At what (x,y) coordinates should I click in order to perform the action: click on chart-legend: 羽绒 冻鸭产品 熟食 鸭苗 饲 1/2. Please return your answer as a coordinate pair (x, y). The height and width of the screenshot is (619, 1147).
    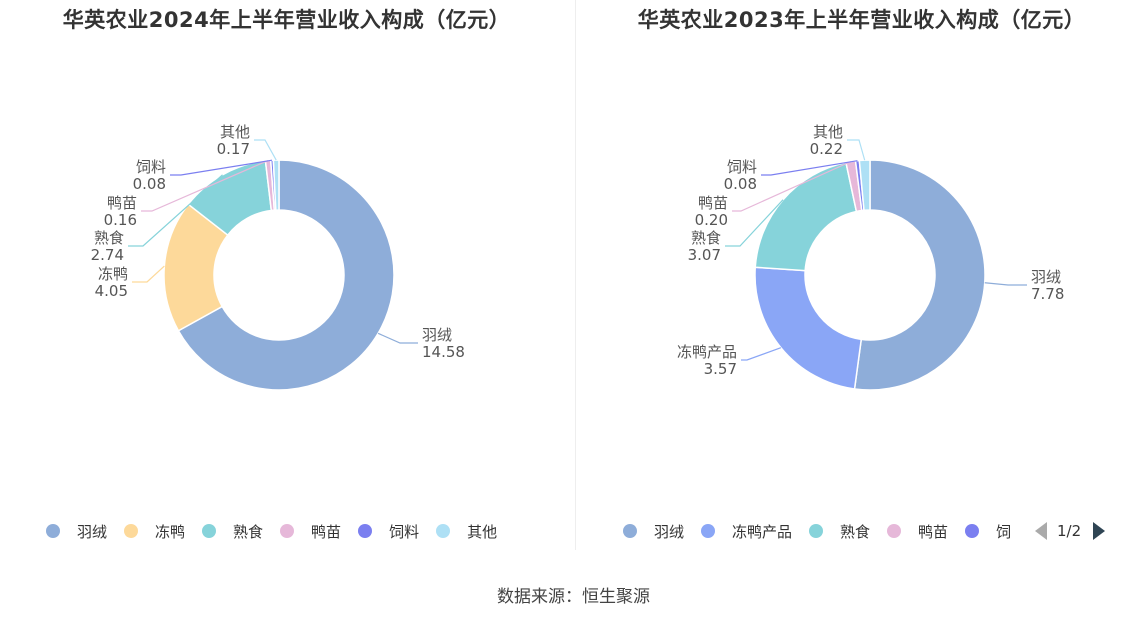
    Looking at the image, I should click on (864, 531).